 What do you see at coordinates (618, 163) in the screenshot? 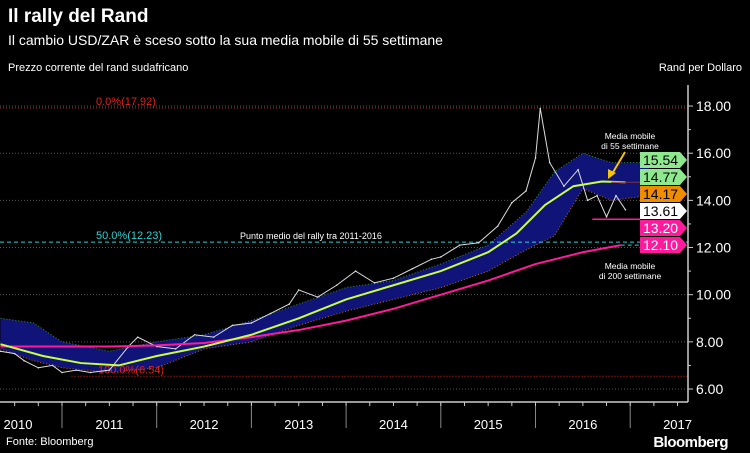
I see `arrow-icon` at bounding box center [618, 163].